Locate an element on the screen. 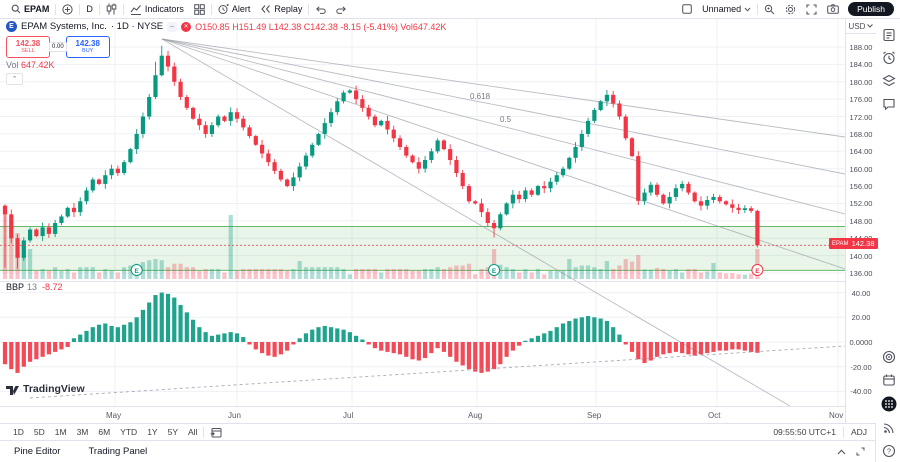  symbol-search-button: EPAM is located at coordinates (30, 9).